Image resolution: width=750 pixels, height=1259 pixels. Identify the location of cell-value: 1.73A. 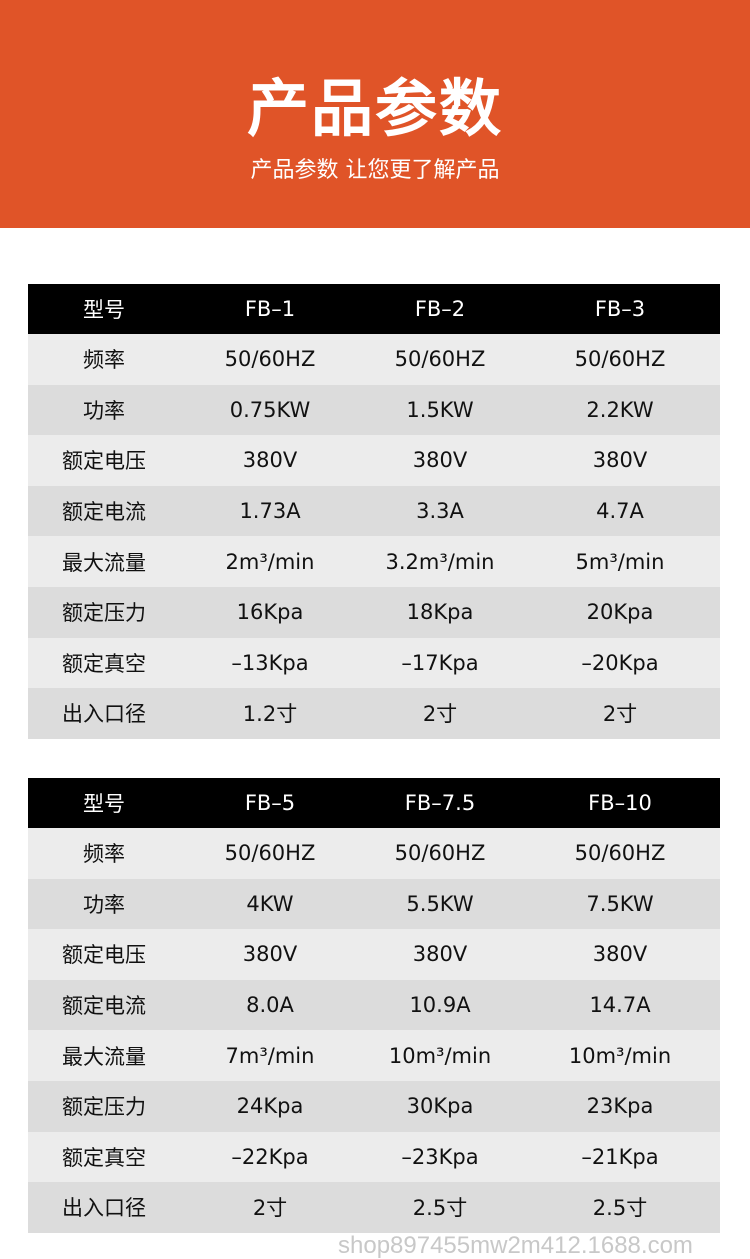
(270, 511).